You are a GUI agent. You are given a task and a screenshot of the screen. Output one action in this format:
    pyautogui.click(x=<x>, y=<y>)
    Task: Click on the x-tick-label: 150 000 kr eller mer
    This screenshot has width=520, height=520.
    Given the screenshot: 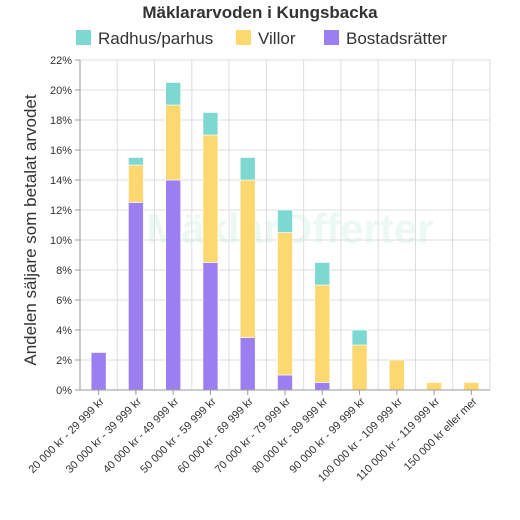 What is the action you would take?
    pyautogui.click(x=441, y=434)
    